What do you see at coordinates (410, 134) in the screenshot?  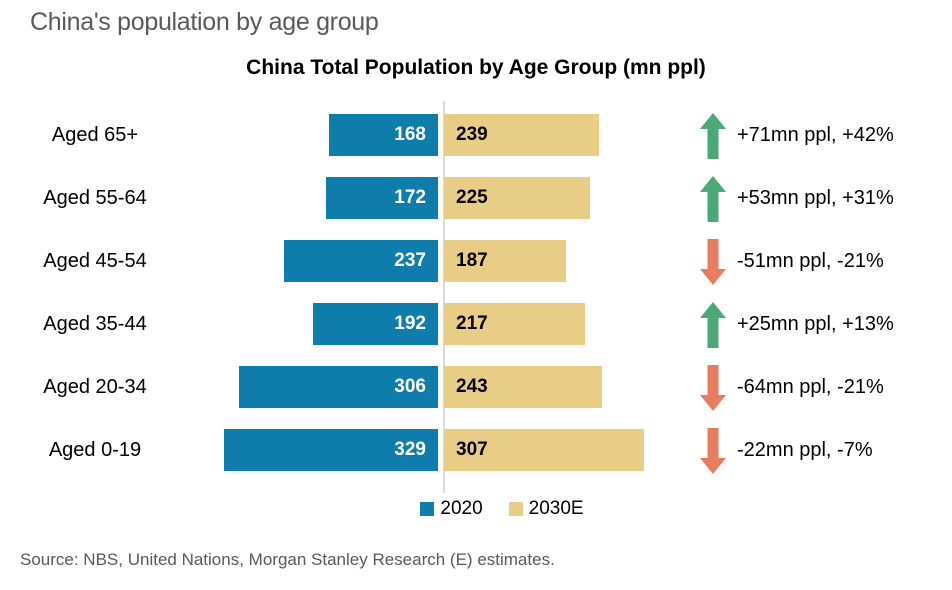 I see `bar-value-2020: 168` at bounding box center [410, 134].